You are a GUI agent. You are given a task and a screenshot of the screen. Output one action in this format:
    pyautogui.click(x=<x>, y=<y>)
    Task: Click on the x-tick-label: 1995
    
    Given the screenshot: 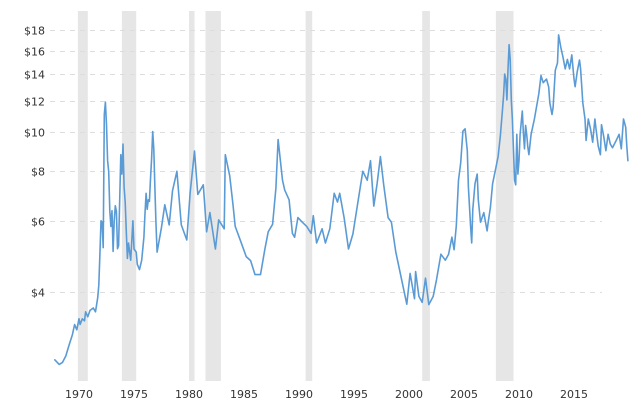 What is the action you would take?
    pyautogui.click(x=354, y=394)
    